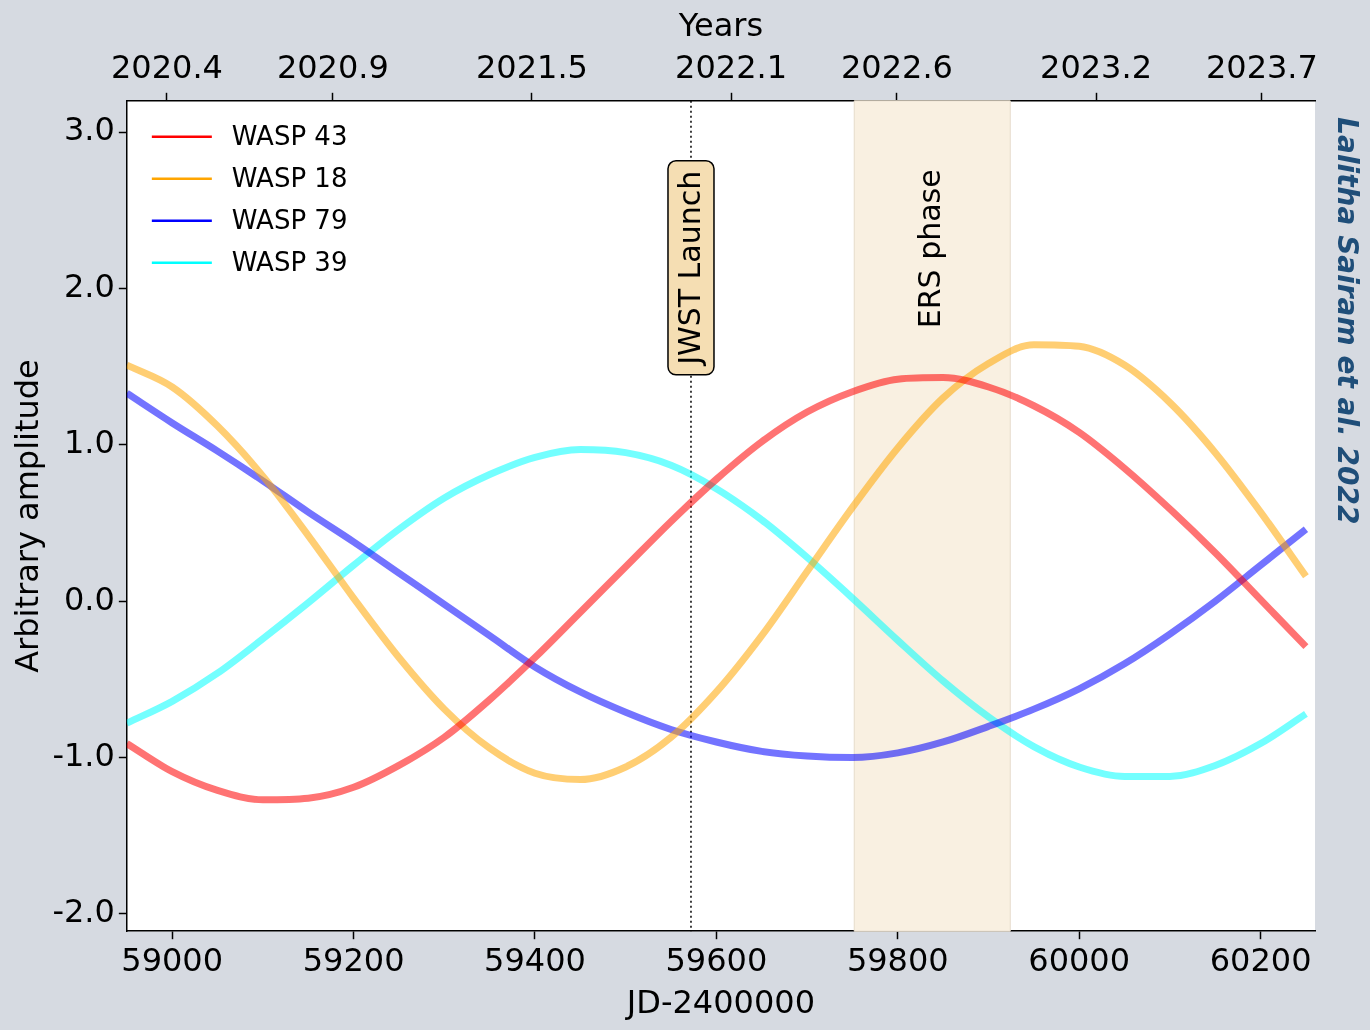  Describe the element at coordinates (1096, 66) in the screenshot. I see `x2-tick-label: 2023.2` at that location.